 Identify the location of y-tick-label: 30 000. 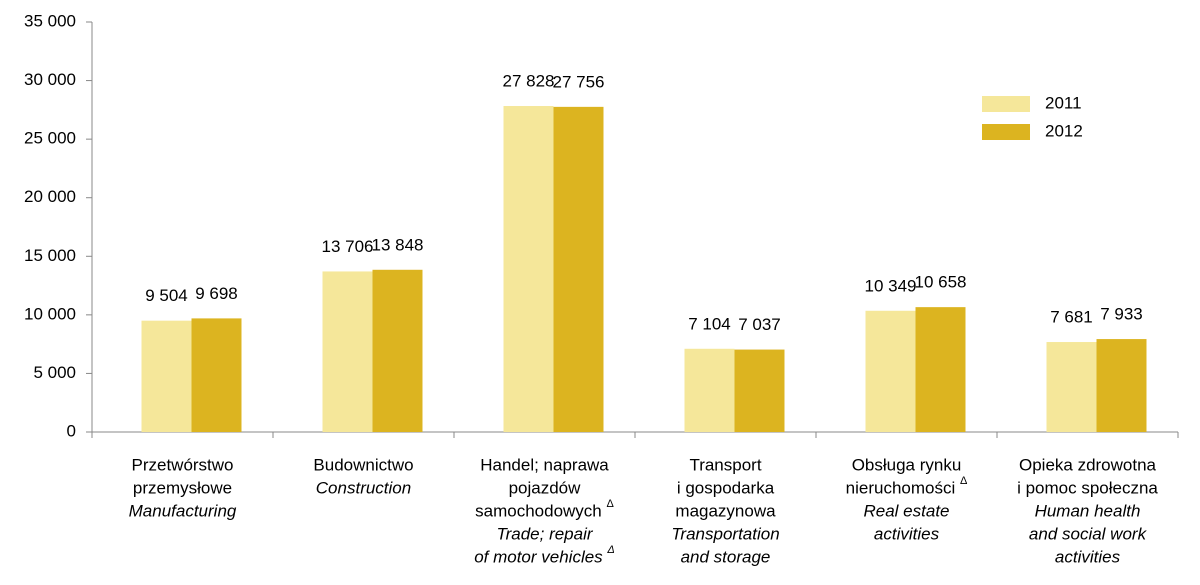
(50, 79).